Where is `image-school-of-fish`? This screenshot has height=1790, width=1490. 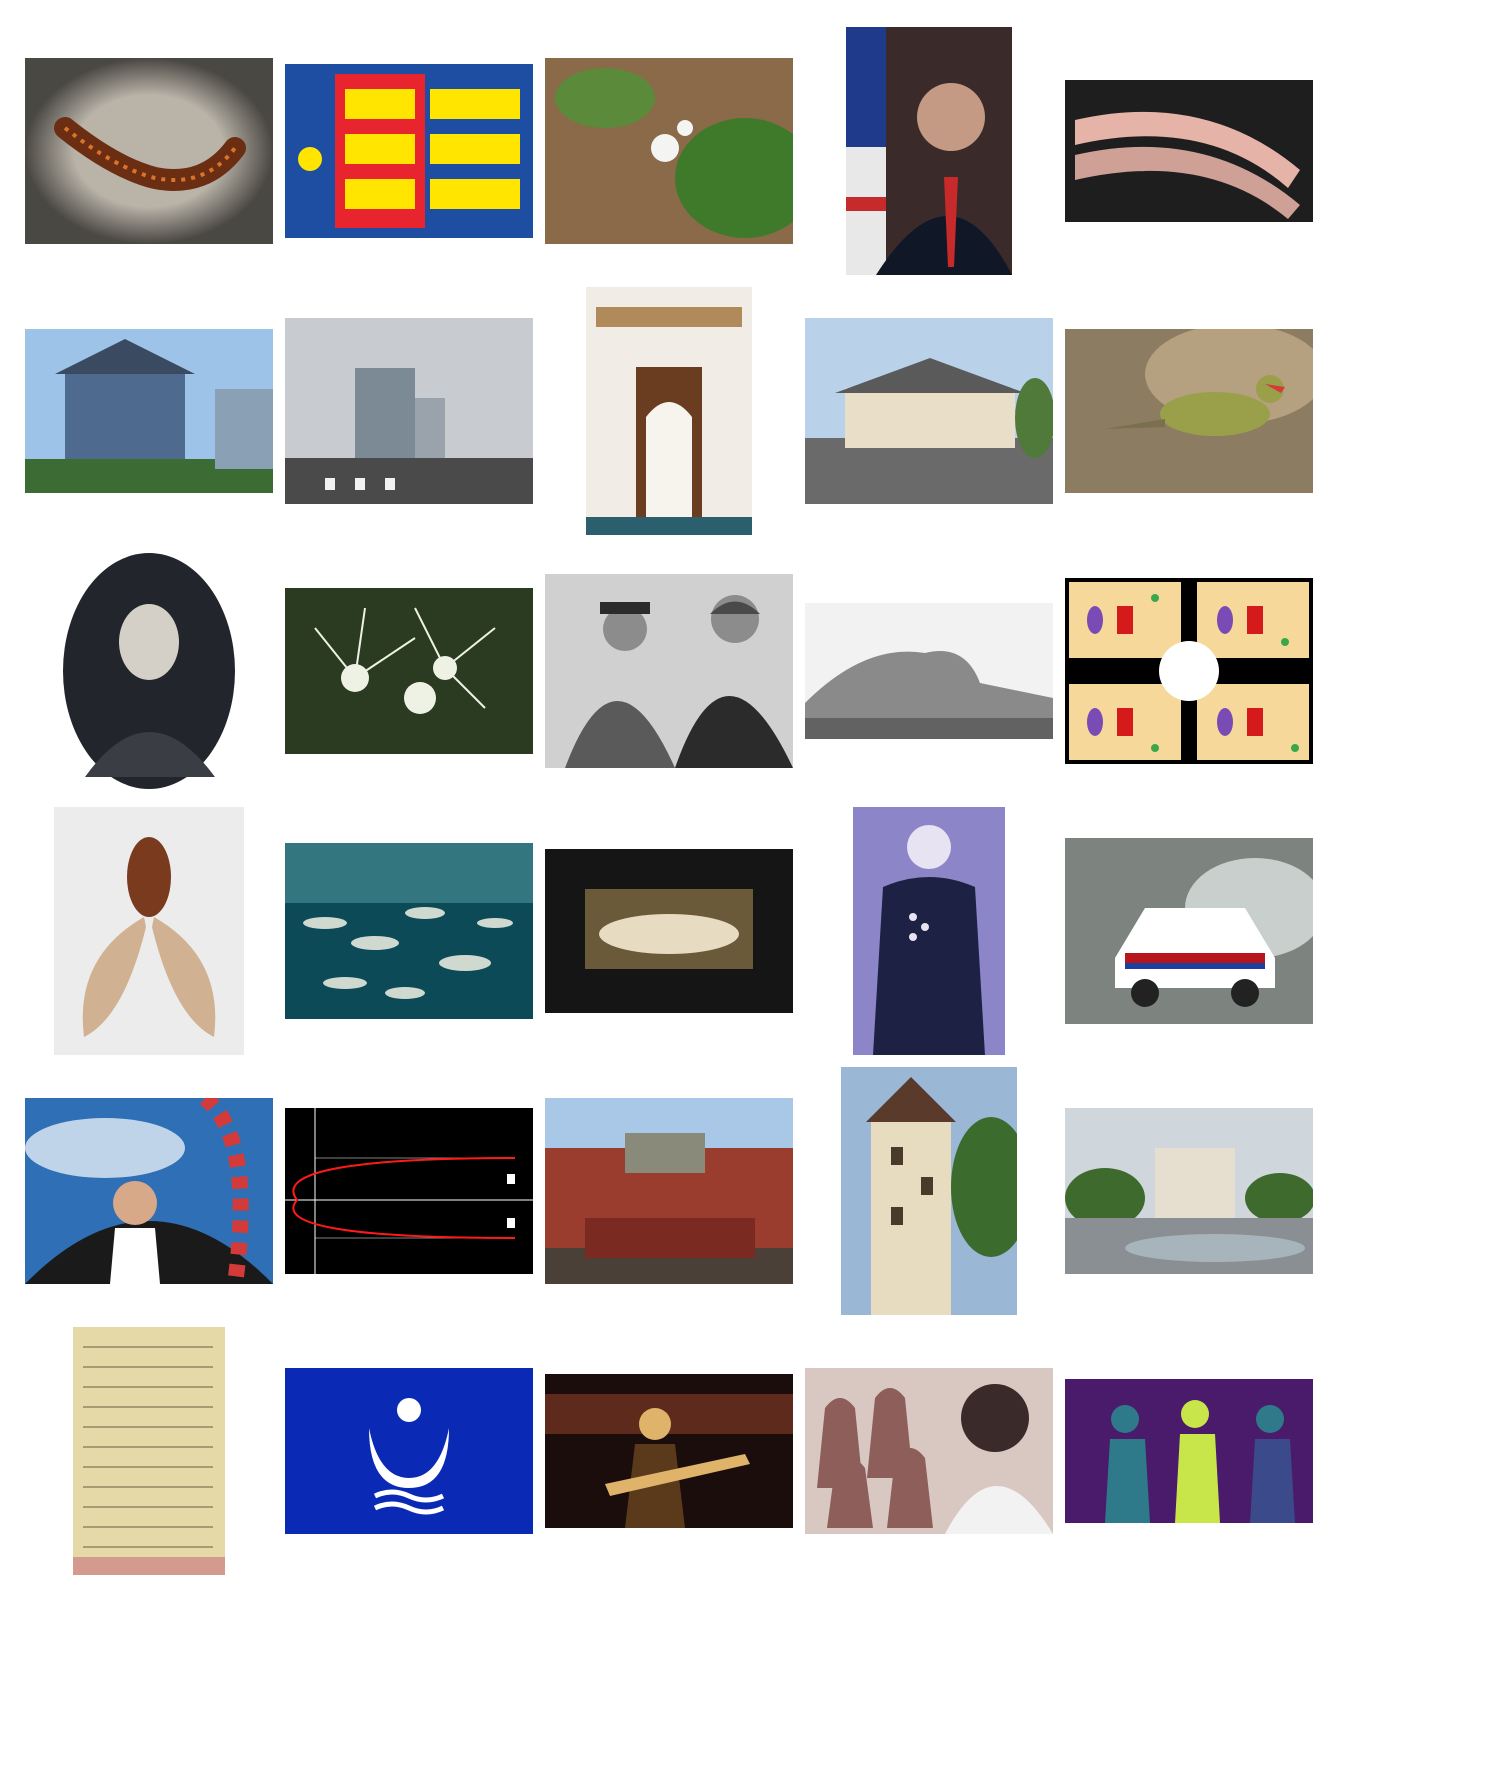
image-school-of-fish is located at coordinates (409, 931).